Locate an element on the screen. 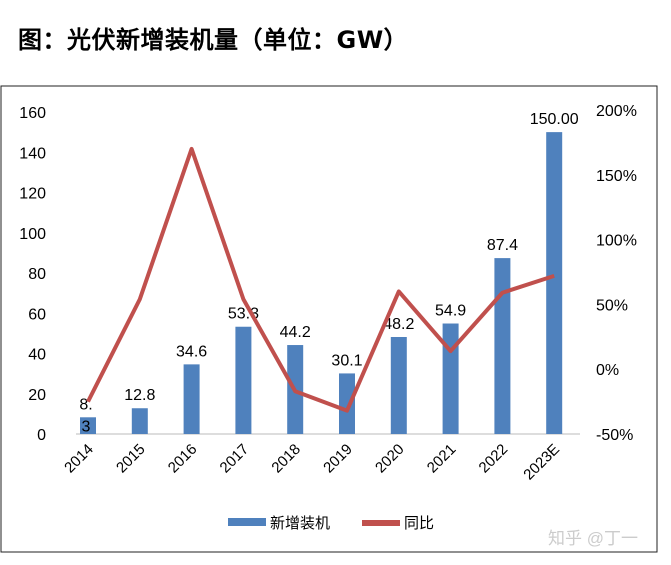  legend-label-line: 同比 is located at coordinates (419, 523).